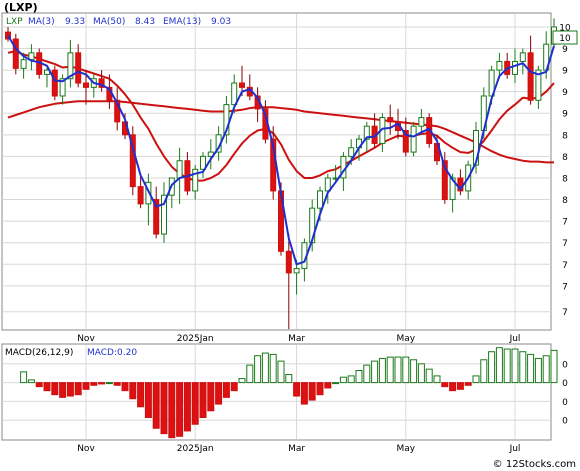  Describe the element at coordinates (405, 449) in the screenshot. I see `macd-x-tick-label: May` at that location.